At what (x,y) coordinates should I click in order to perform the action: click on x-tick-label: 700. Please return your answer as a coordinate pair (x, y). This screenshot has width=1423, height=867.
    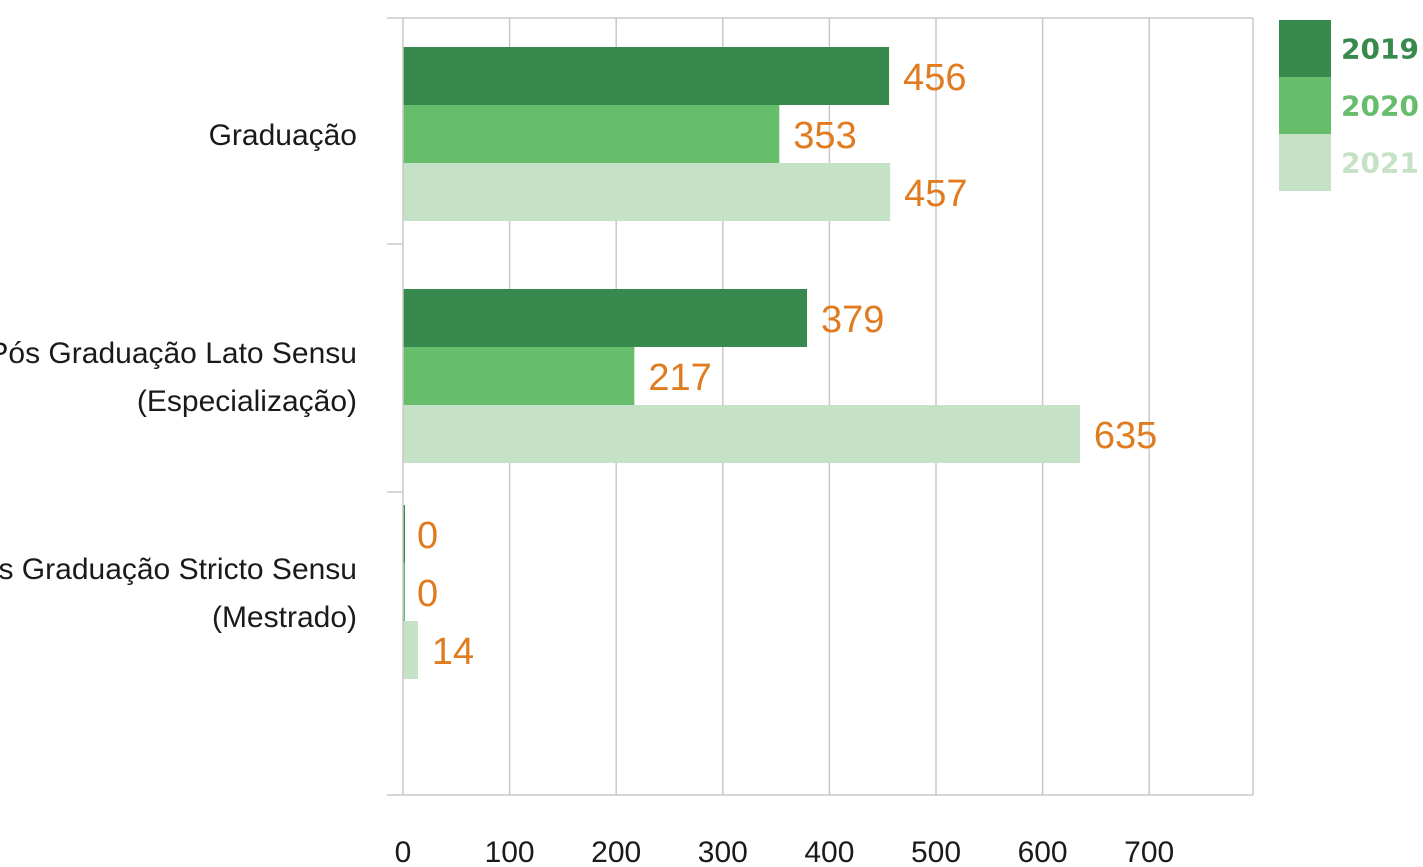
    Looking at the image, I should click on (1149, 851).